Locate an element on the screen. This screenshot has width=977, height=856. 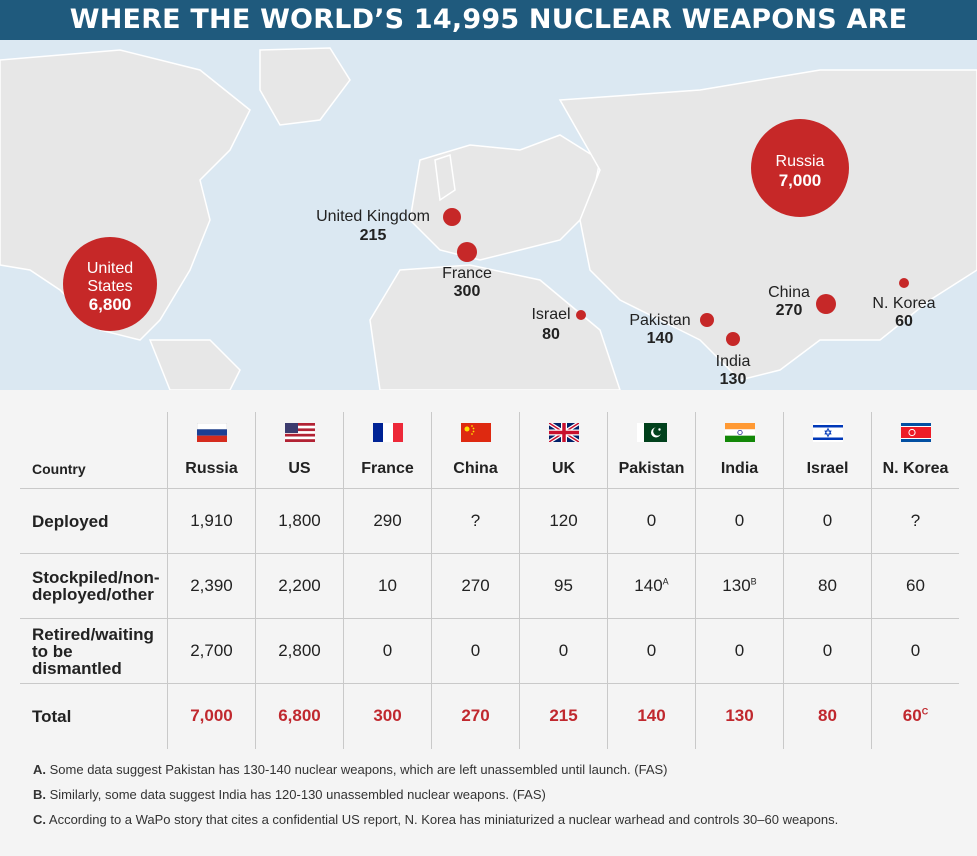
india-value: 130 is located at coordinates (733, 379).